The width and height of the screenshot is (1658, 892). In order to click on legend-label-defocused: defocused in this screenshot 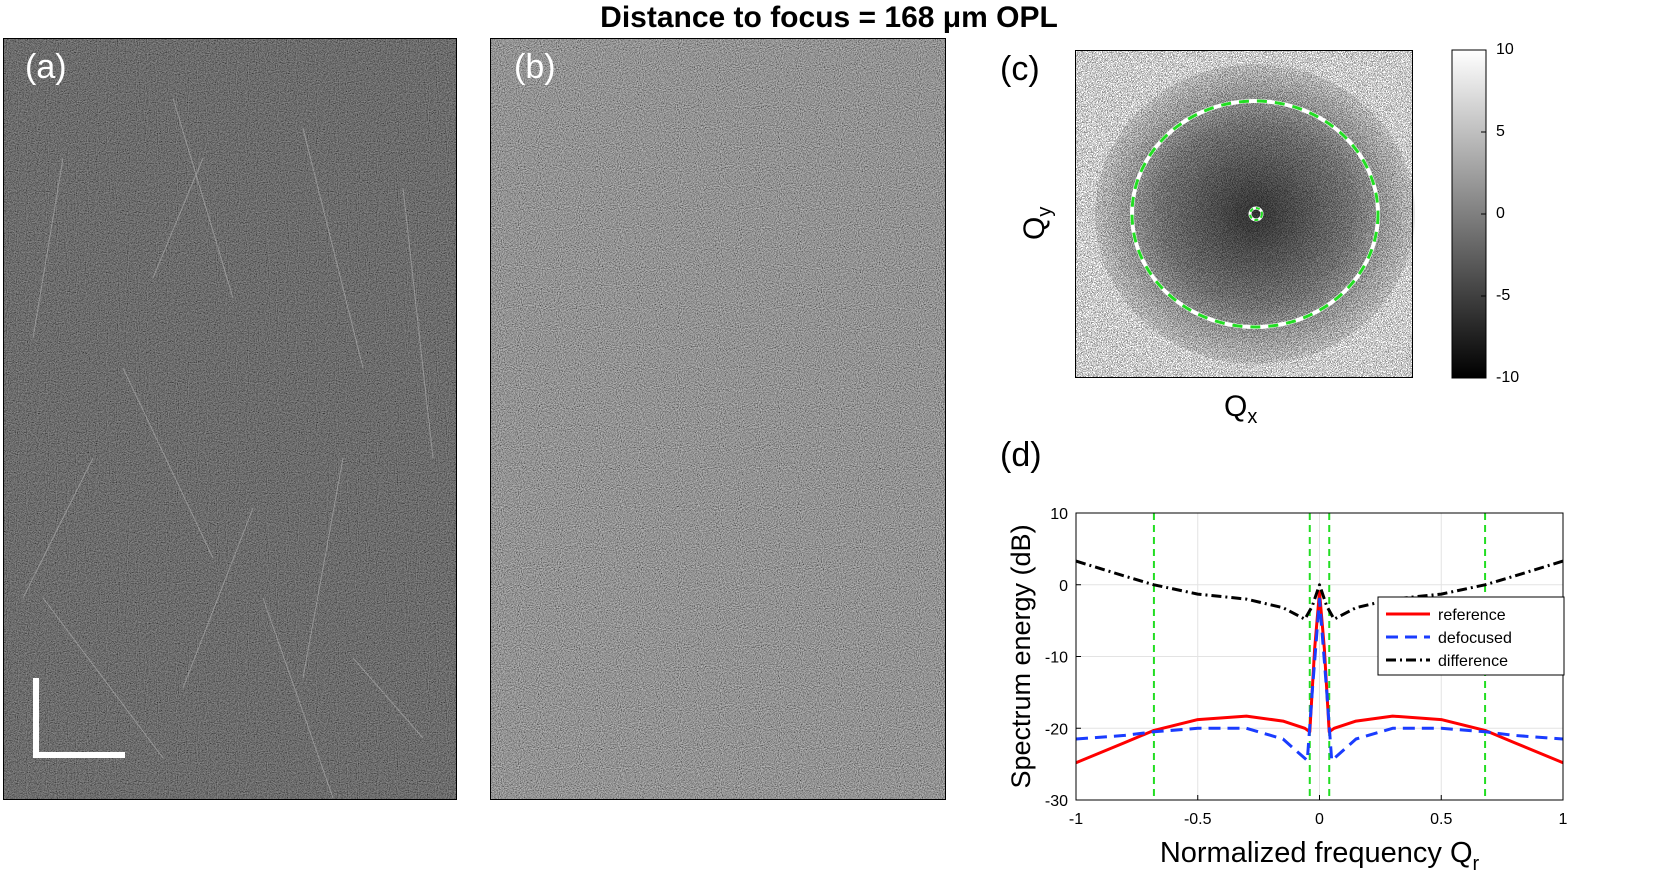, I will do `click(1475, 638)`.